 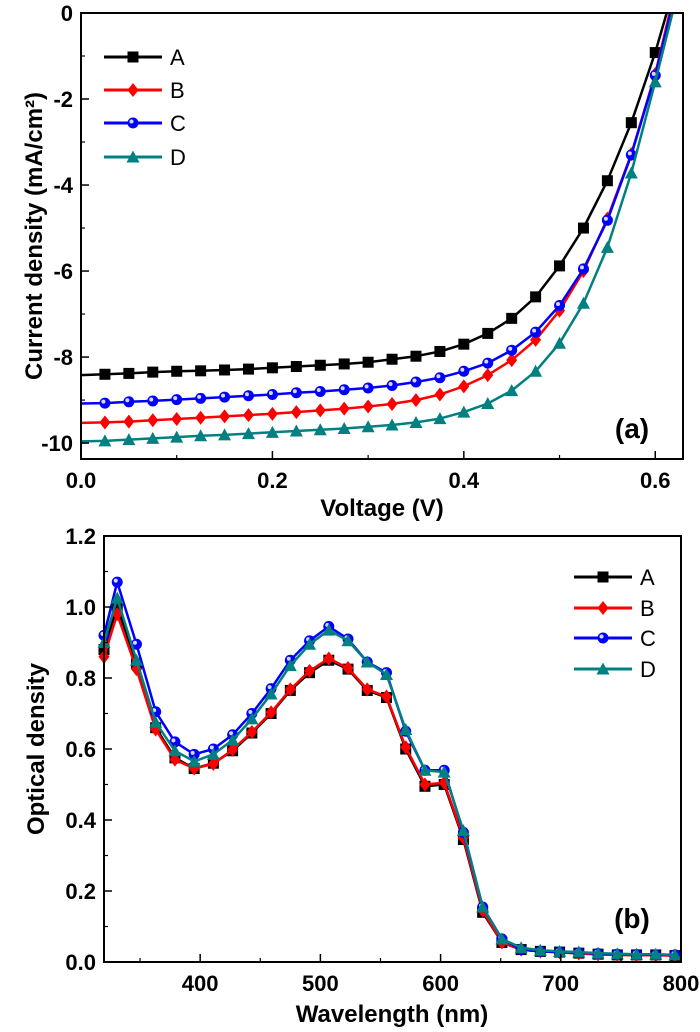 I want to click on legend-item-D: D, so click(x=615, y=669).